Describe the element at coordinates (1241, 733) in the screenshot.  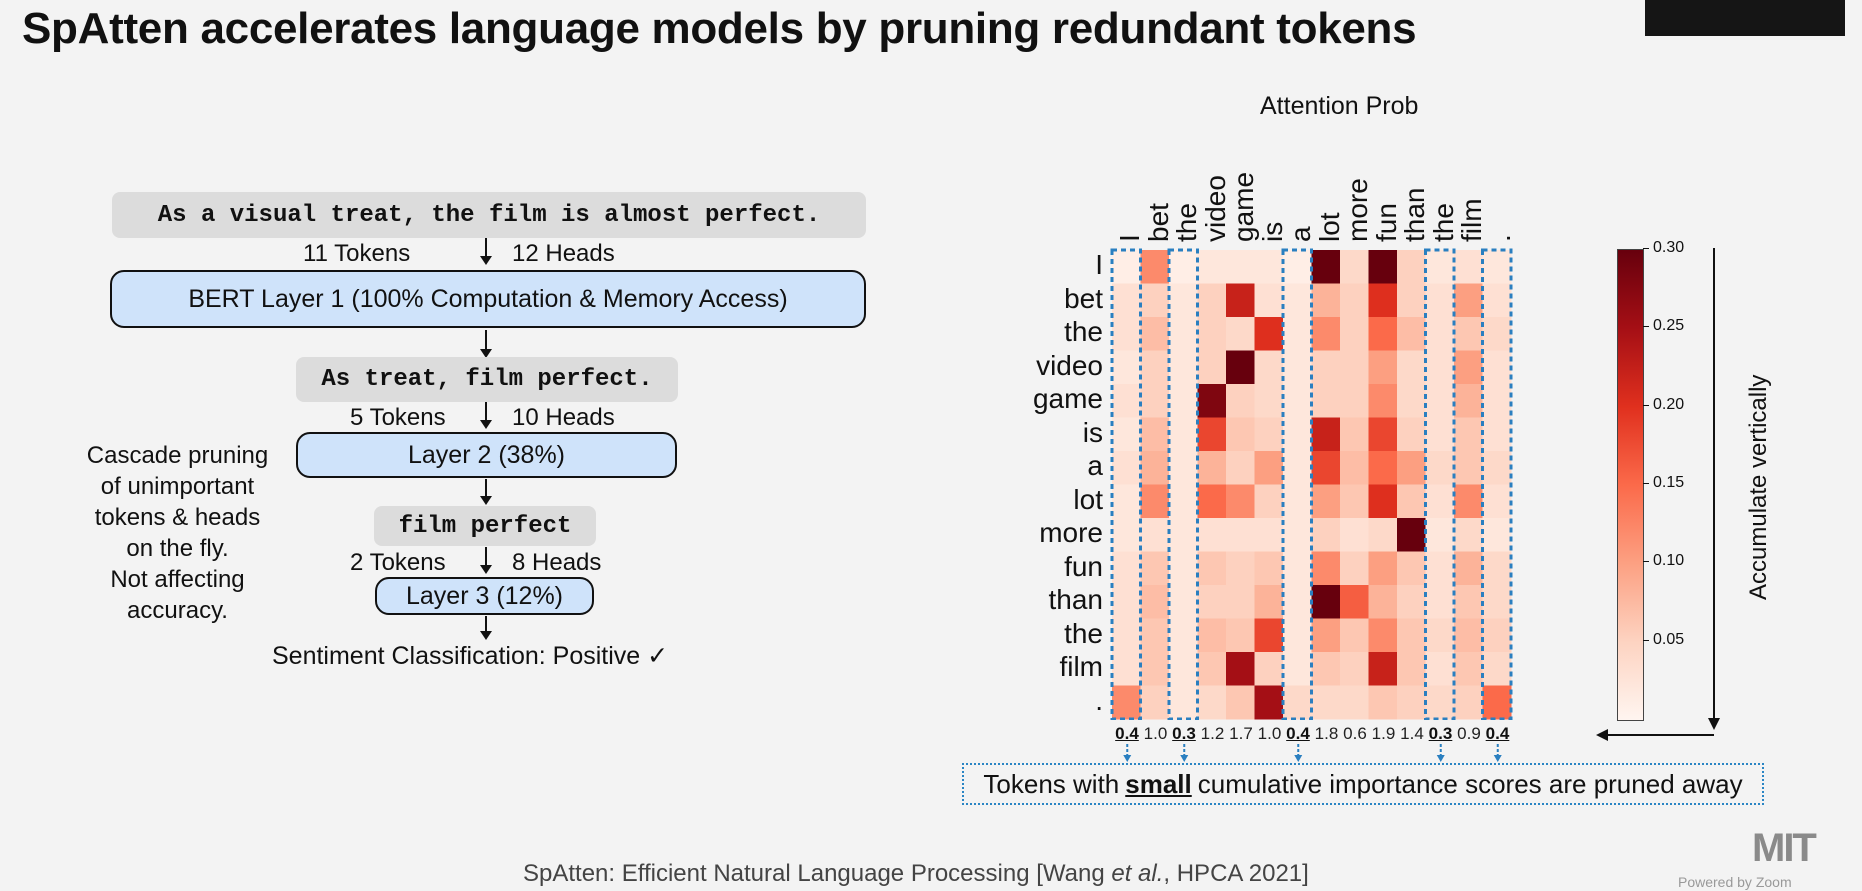
I see `column-score: 1.7` at that location.